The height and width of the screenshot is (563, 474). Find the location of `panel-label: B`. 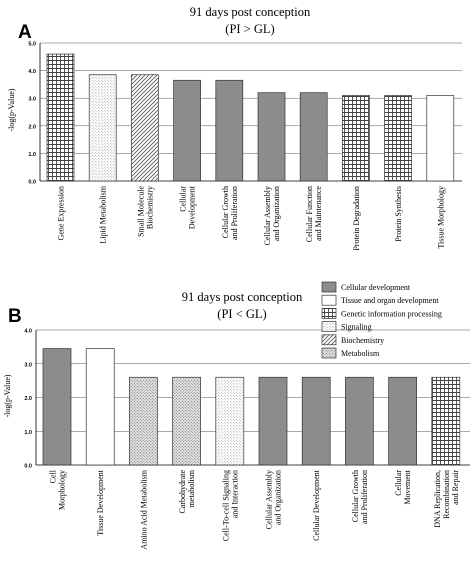

panel-label: B is located at coordinates (15, 316).